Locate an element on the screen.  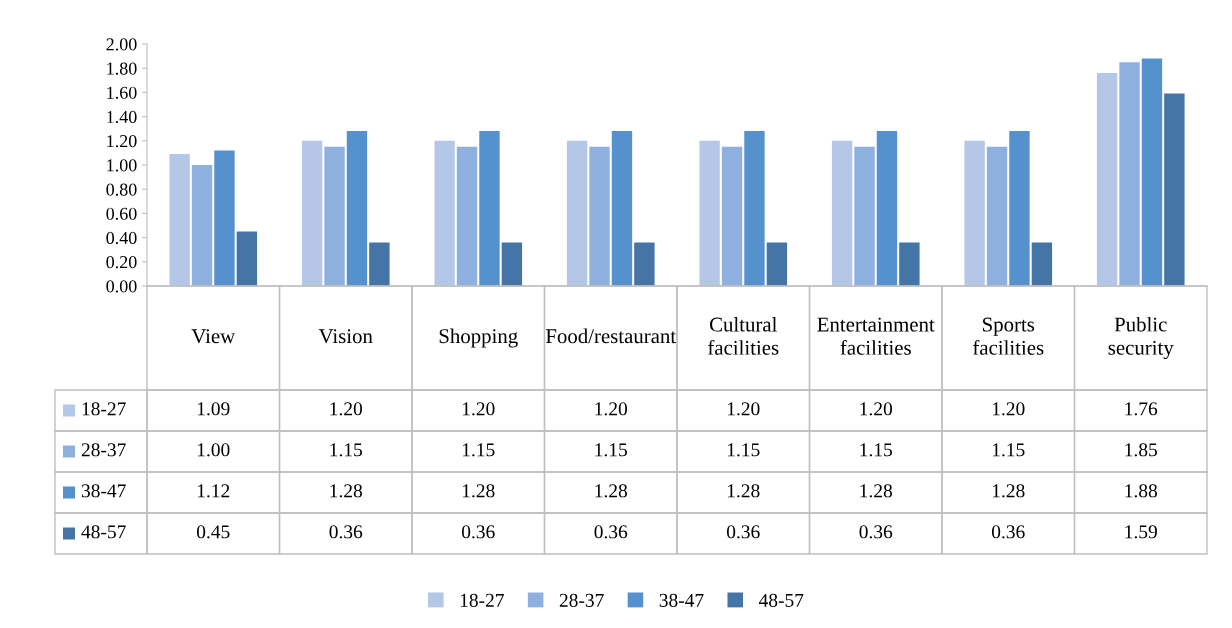
data-label: 1.00 is located at coordinates (213, 450).